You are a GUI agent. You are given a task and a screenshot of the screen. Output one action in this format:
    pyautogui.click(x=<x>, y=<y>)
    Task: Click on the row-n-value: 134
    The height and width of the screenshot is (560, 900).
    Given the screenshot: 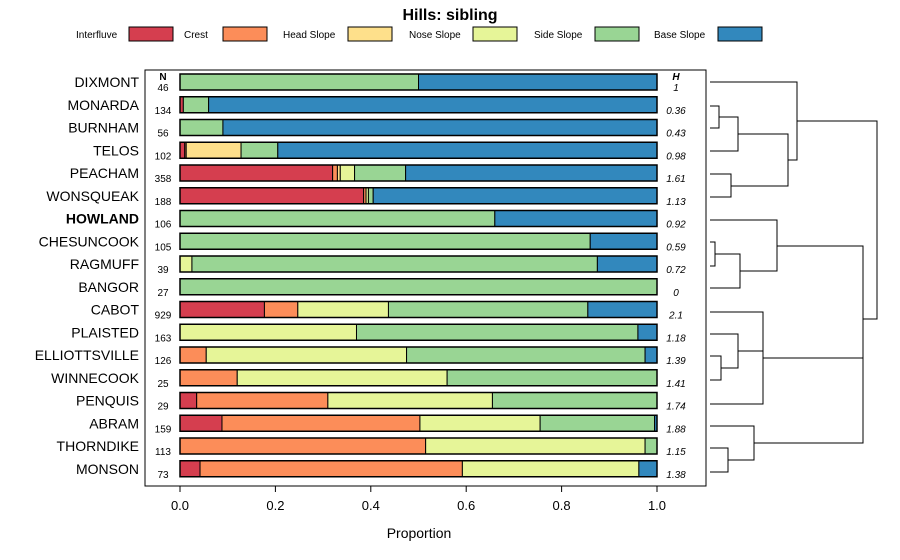 What is the action you would take?
    pyautogui.click(x=163, y=111)
    